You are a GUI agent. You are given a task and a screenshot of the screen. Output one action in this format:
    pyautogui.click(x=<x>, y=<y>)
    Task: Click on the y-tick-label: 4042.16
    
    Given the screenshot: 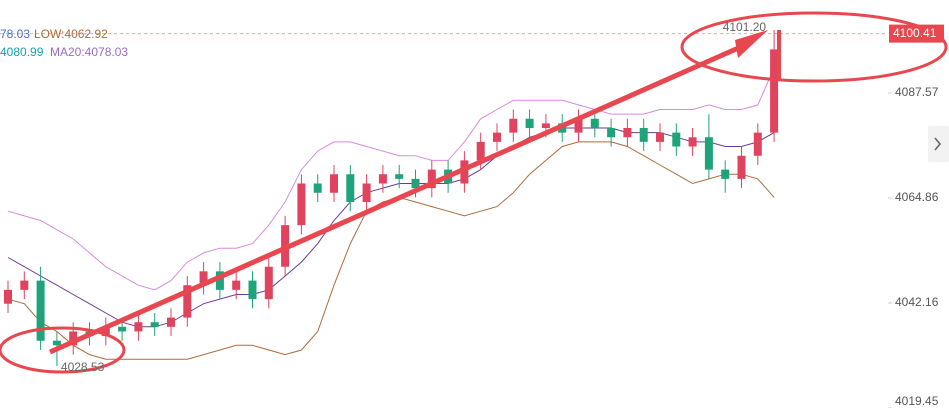 What is the action you would take?
    pyautogui.click(x=917, y=302)
    